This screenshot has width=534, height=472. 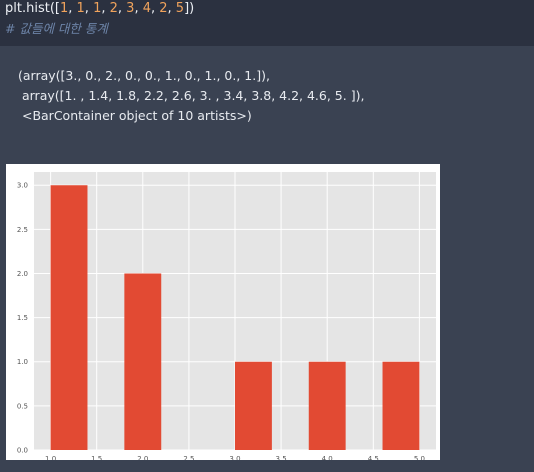 I want to click on code-line: plt.hist([1, 1, 1, 2, 3, 4, 2, 5]), so click(x=99, y=8).